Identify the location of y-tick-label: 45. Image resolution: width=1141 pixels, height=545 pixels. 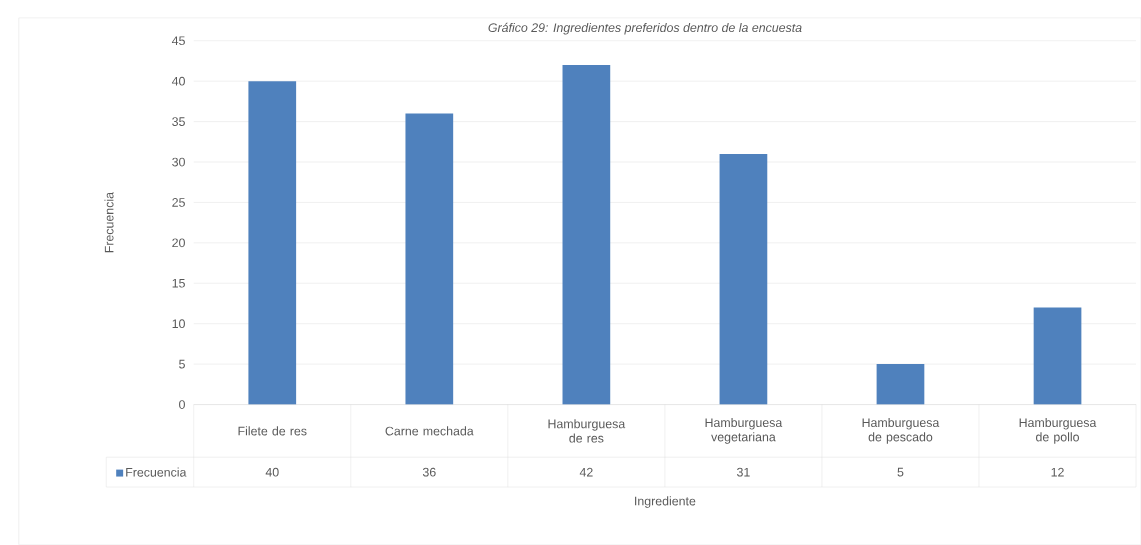
(178, 41).